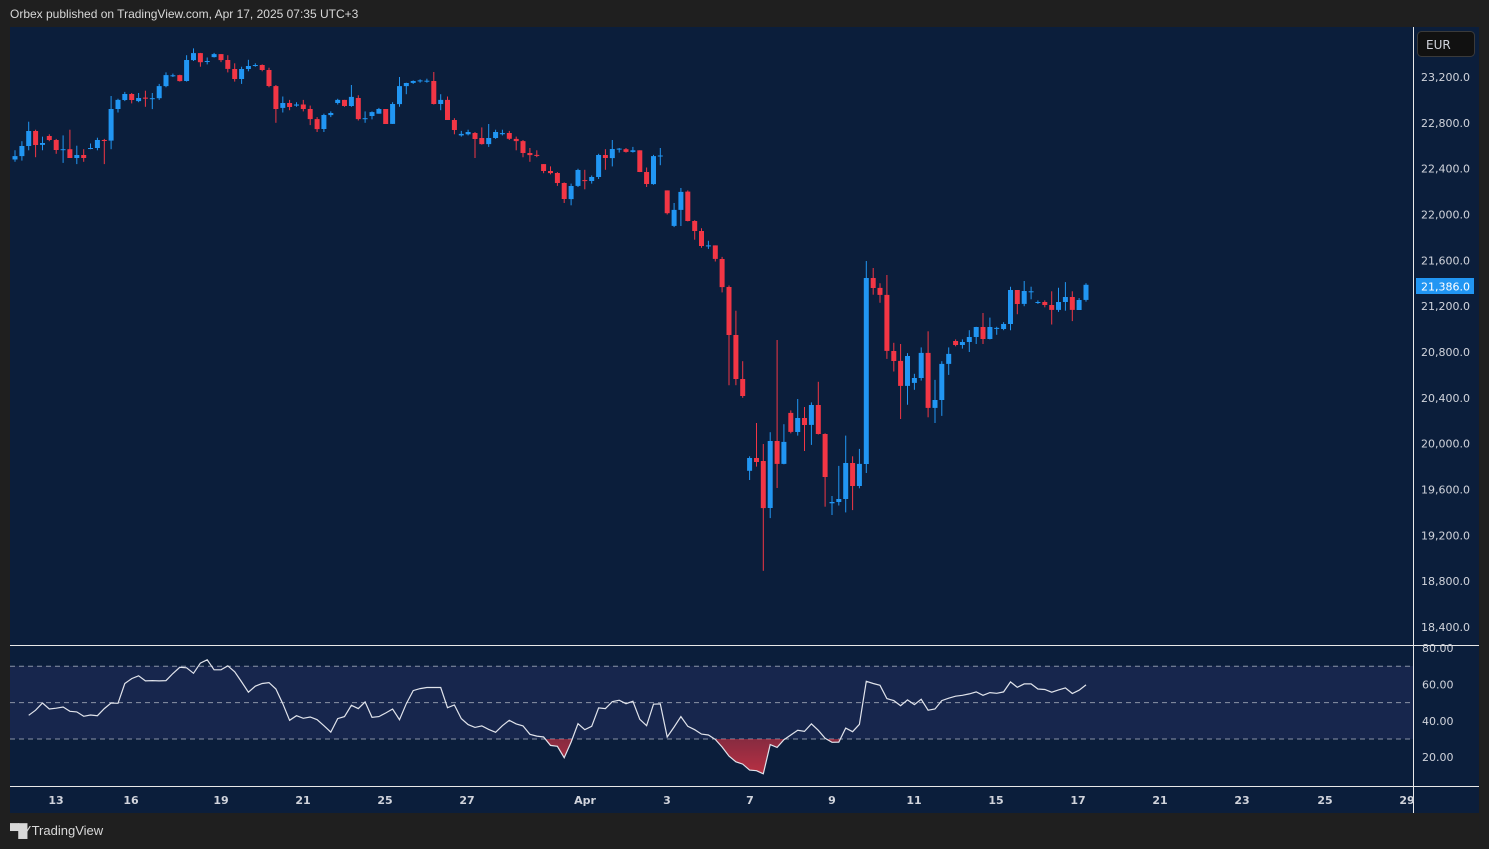 This screenshot has width=1489, height=849. What do you see at coordinates (1438, 703) in the screenshot?
I see `rsi-axis: 80.00 60.00 40.00 20.00` at bounding box center [1438, 703].